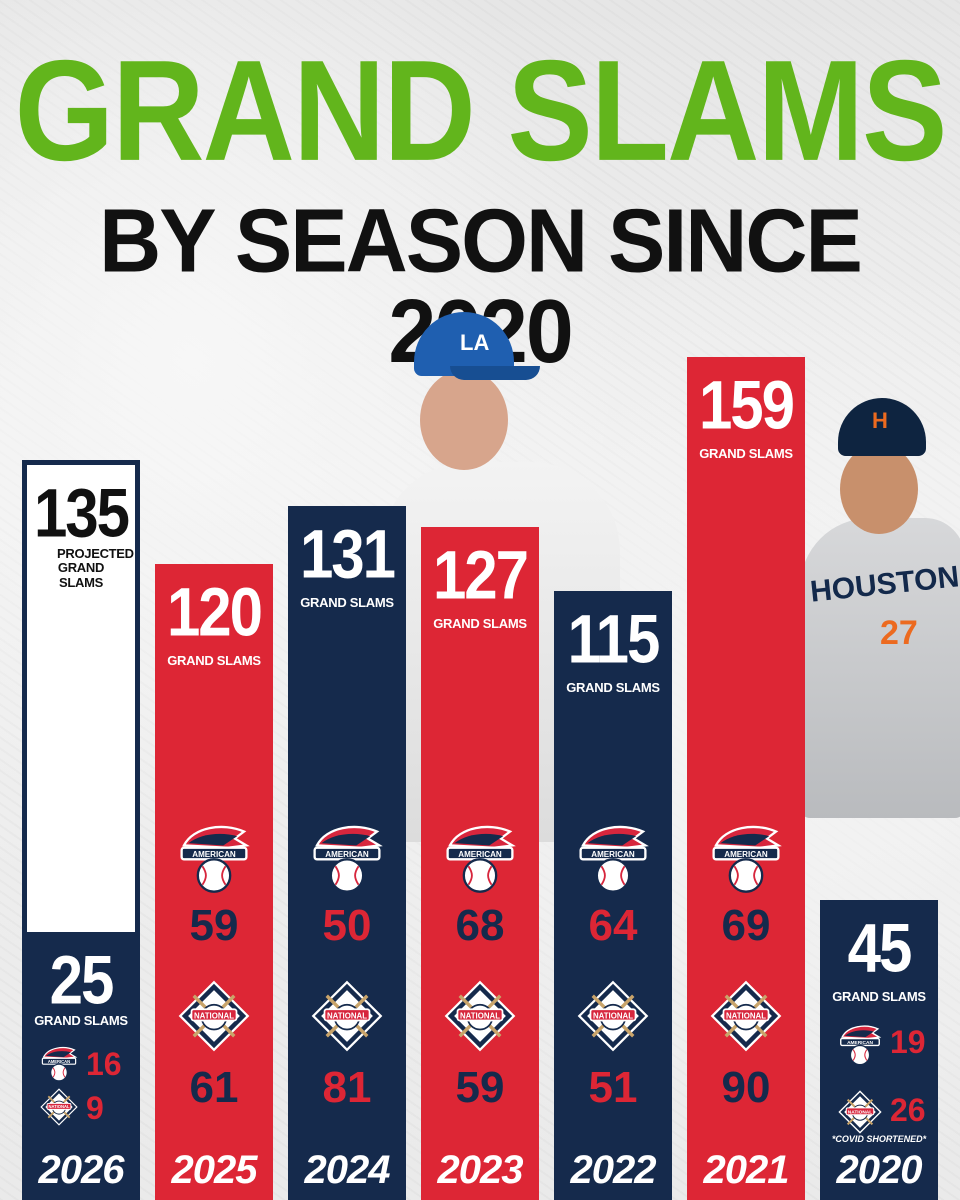 This screenshot has width=960, height=1200. What do you see at coordinates (613, 925) in the screenshot?
I see `bar-2022-al-value: 64` at bounding box center [613, 925].